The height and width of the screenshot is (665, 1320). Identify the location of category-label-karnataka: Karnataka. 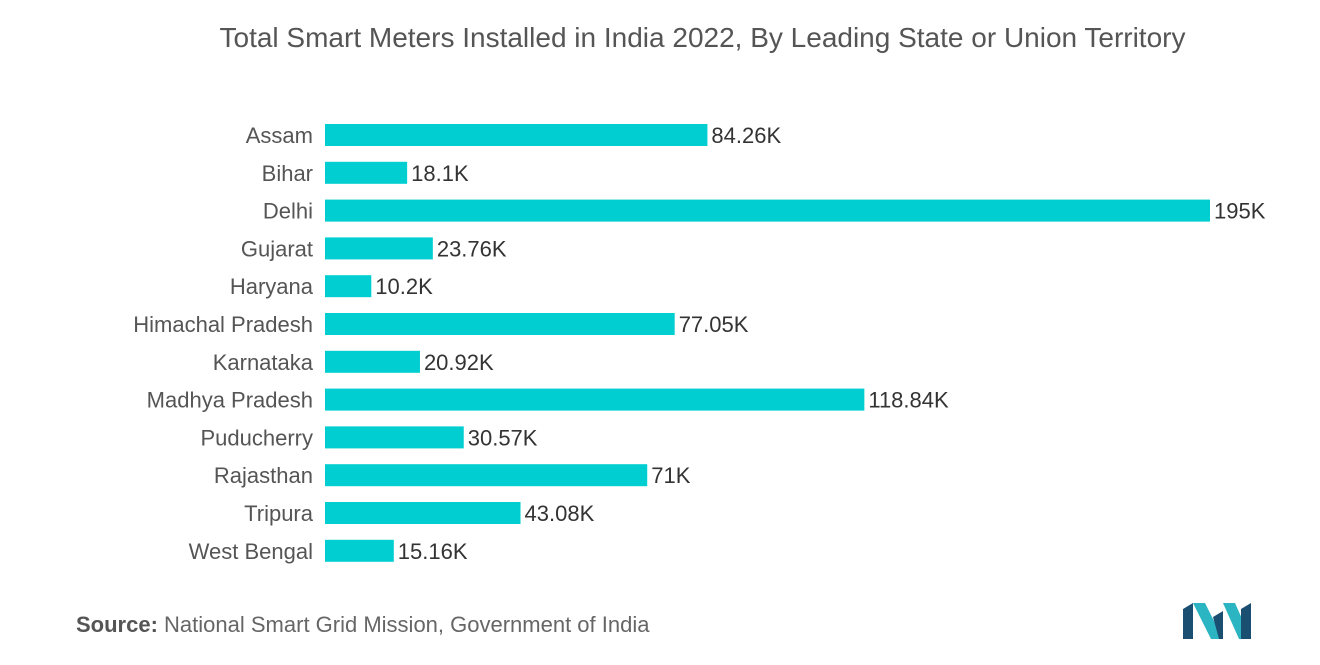
(263, 362).